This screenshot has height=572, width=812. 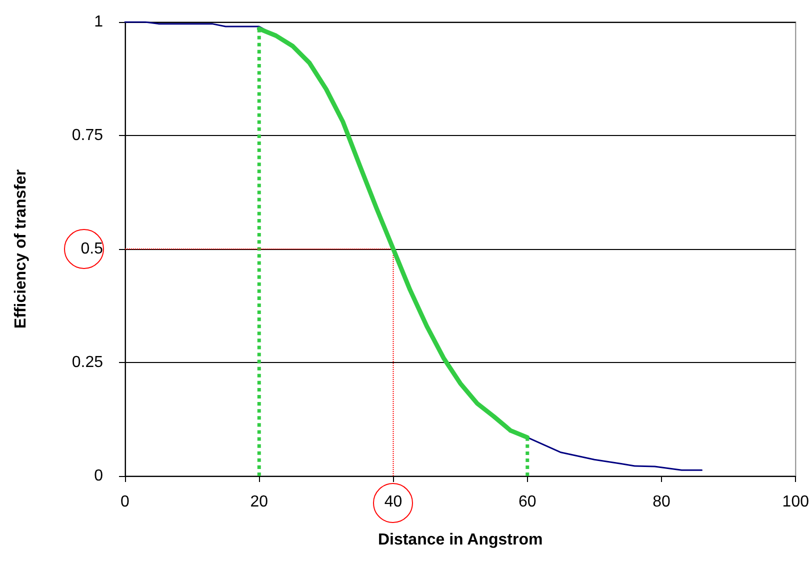 What do you see at coordinates (259, 502) in the screenshot?
I see `x-tick-label: 20` at bounding box center [259, 502].